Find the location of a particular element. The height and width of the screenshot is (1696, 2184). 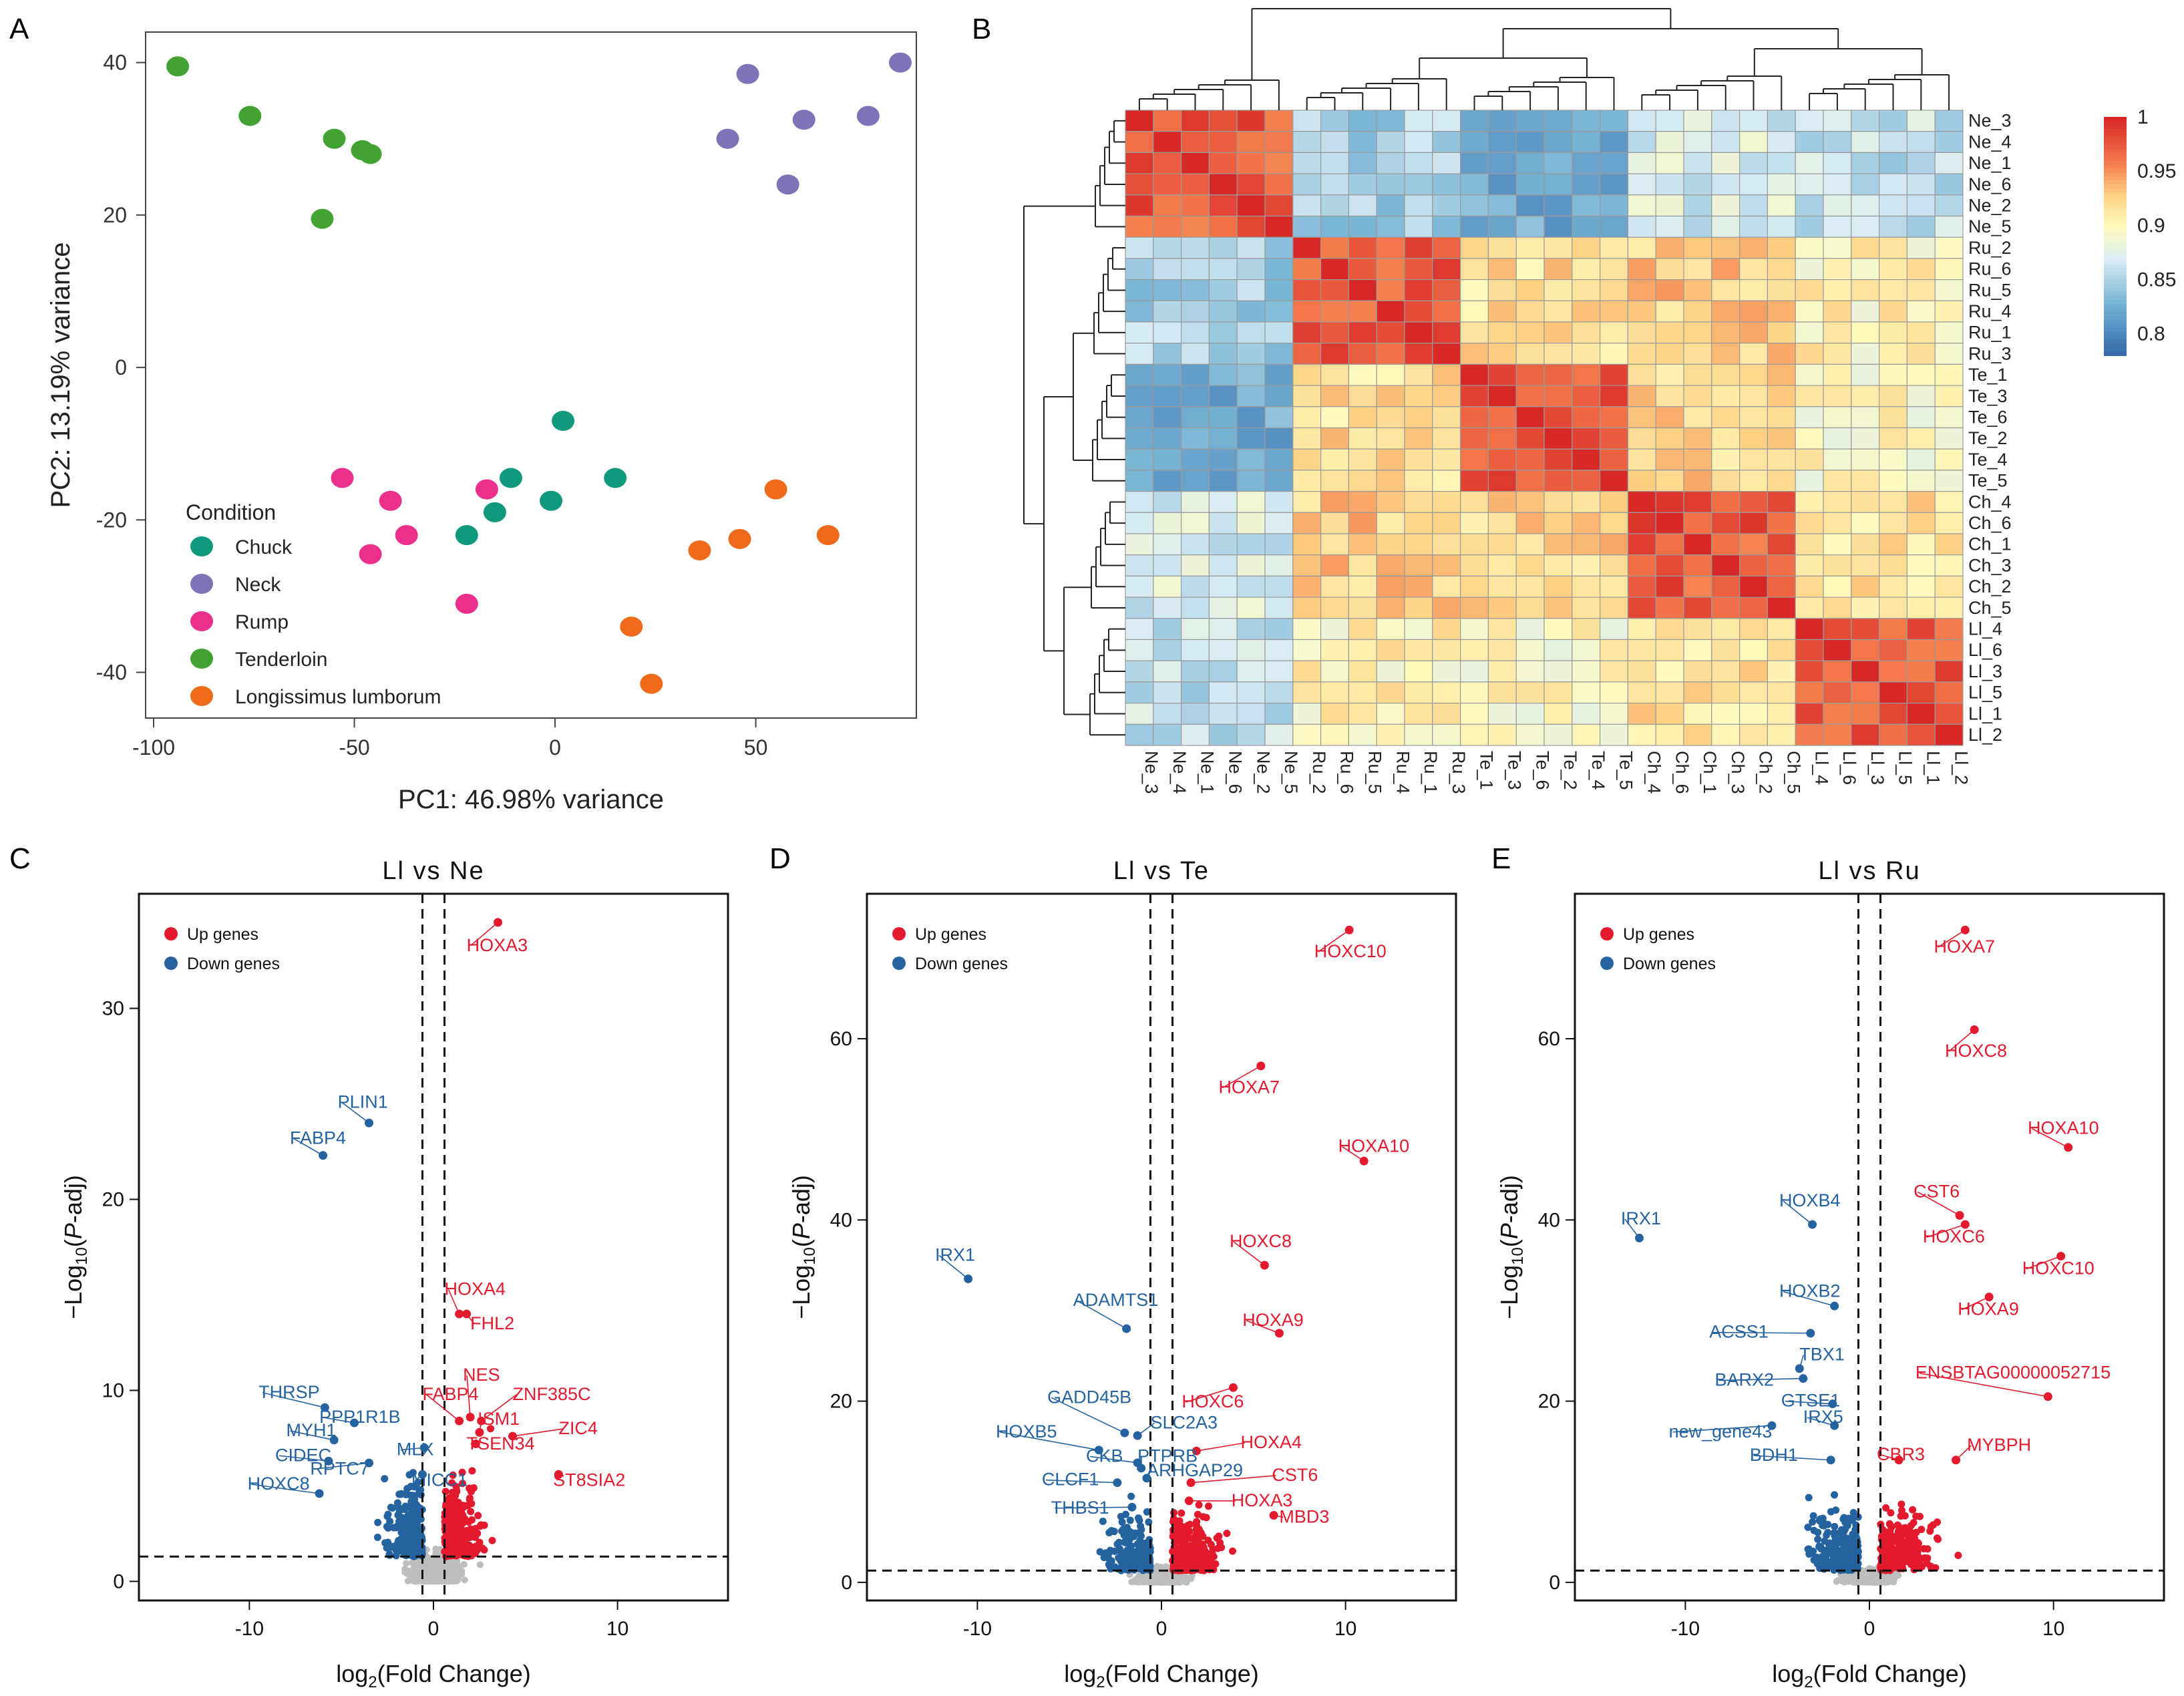

x-tick-label: 10 is located at coordinates (1345, 1629).